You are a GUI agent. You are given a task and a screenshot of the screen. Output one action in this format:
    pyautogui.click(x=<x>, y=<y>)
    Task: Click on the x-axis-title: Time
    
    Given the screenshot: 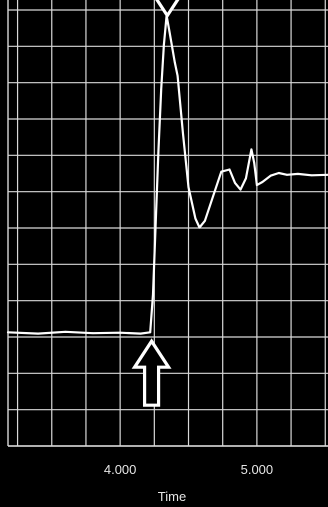 What is the action you would take?
    pyautogui.click(x=172, y=496)
    